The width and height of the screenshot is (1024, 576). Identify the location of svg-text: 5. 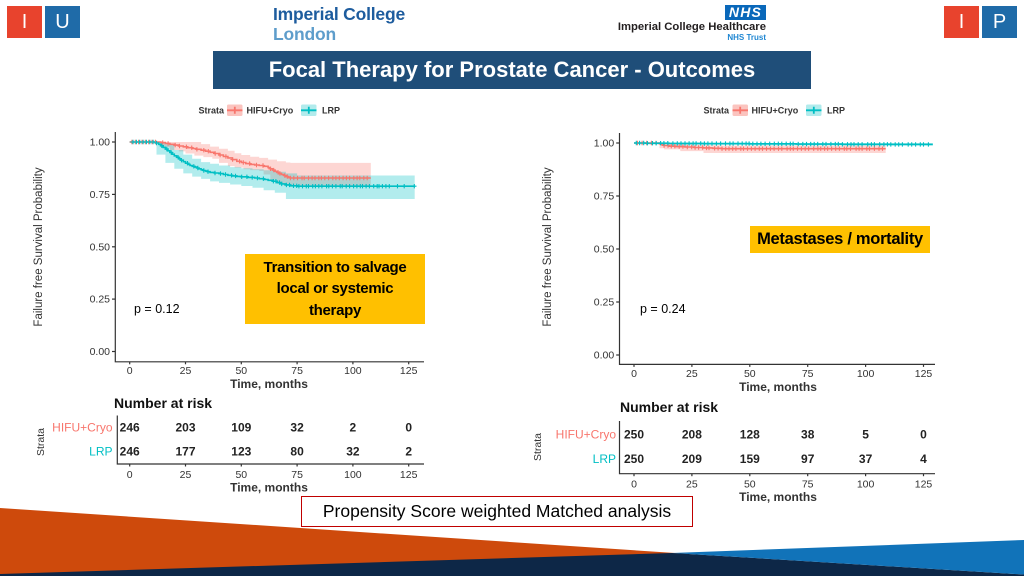
(865, 435).